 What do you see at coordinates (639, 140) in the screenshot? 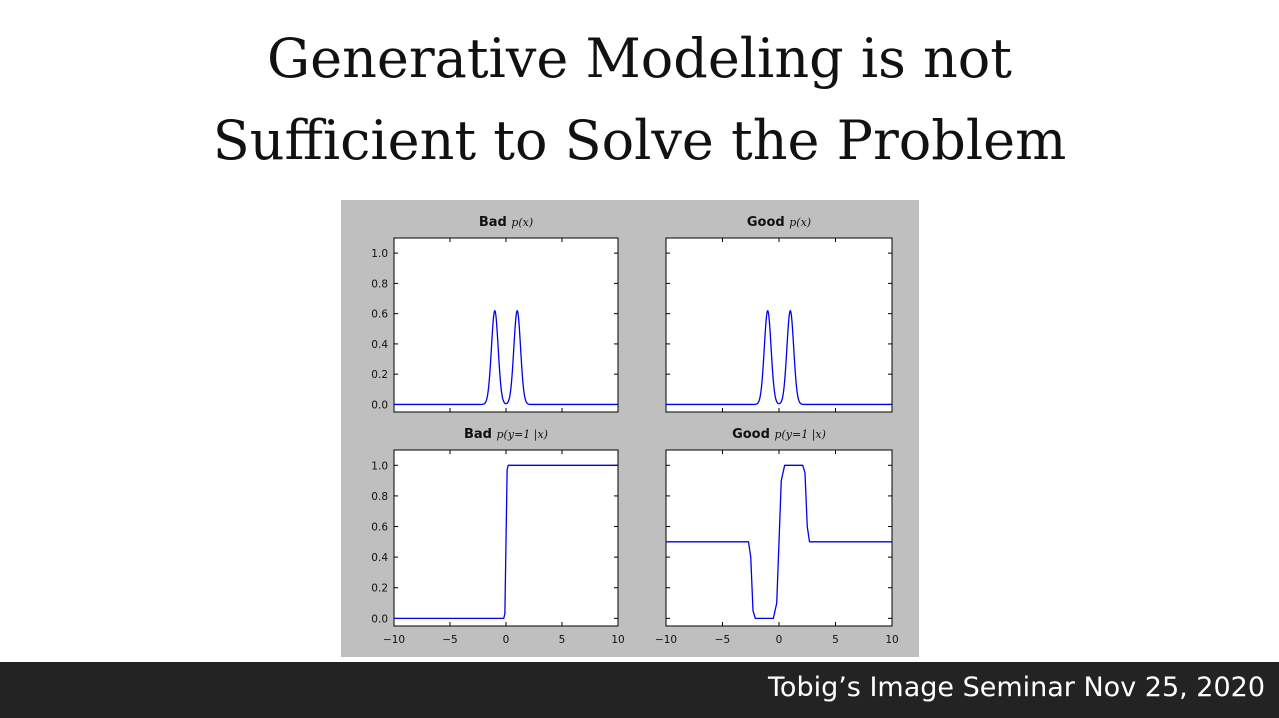
I see `slide-title-line-2: Sufficient to Solve the Problem` at bounding box center [639, 140].